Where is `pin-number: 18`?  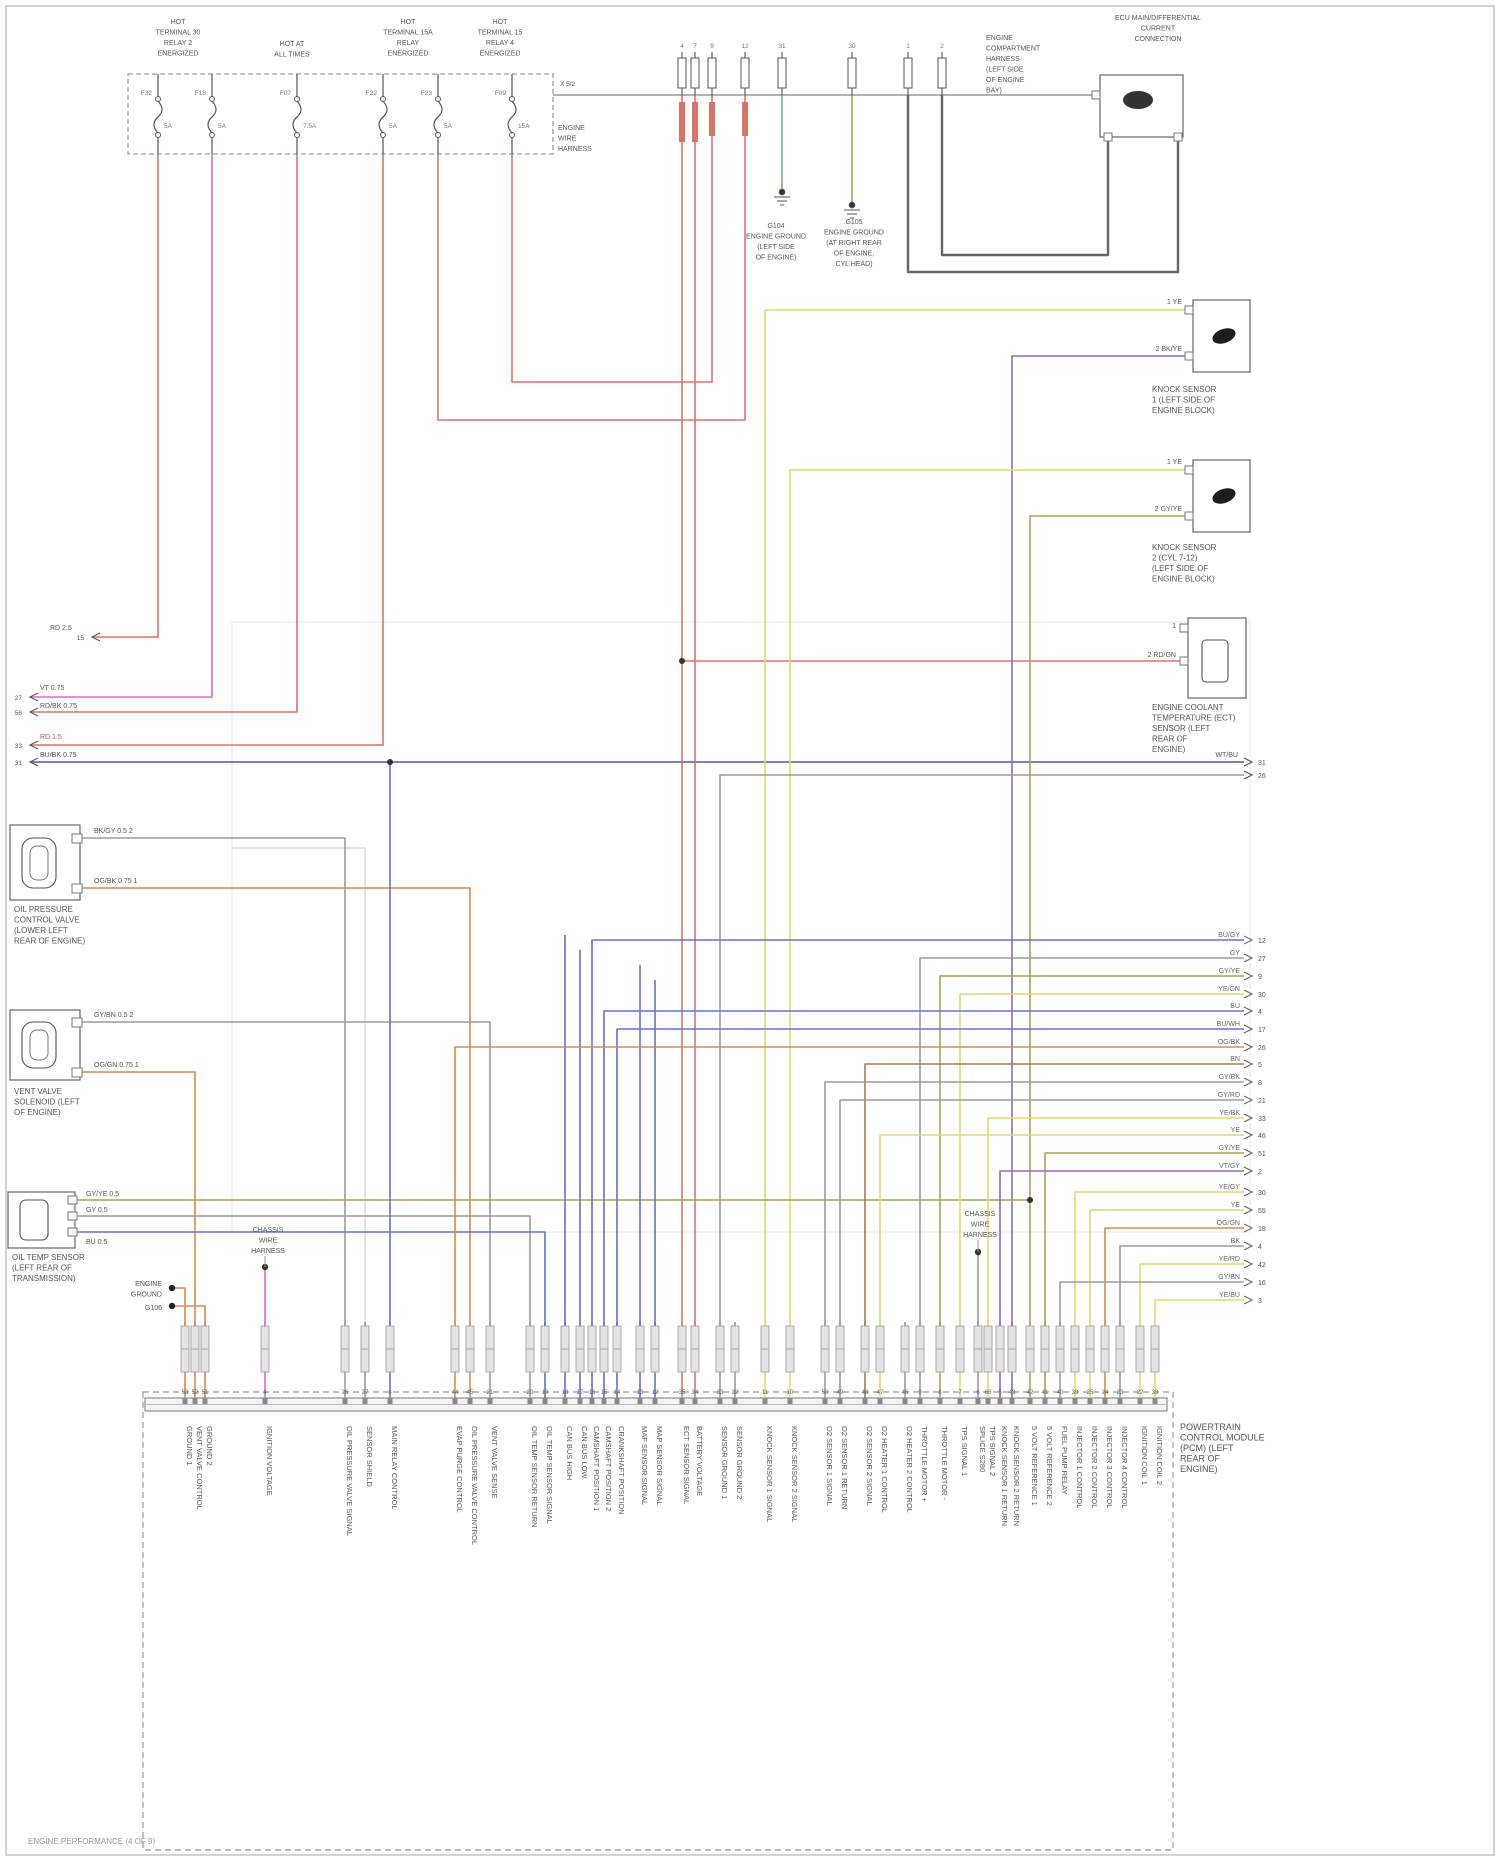
pin-number: 18 is located at coordinates (1262, 1229).